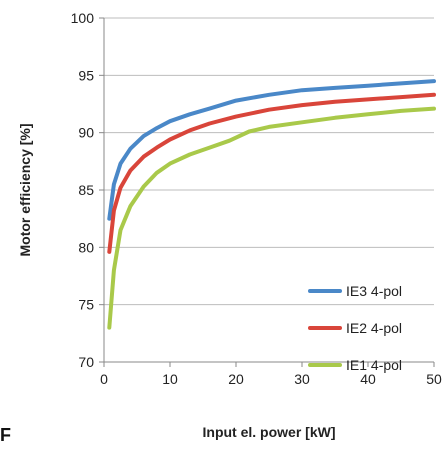 The height and width of the screenshot is (450, 444). What do you see at coordinates (434, 379) in the screenshot?
I see `x-tick-label: 50` at bounding box center [434, 379].